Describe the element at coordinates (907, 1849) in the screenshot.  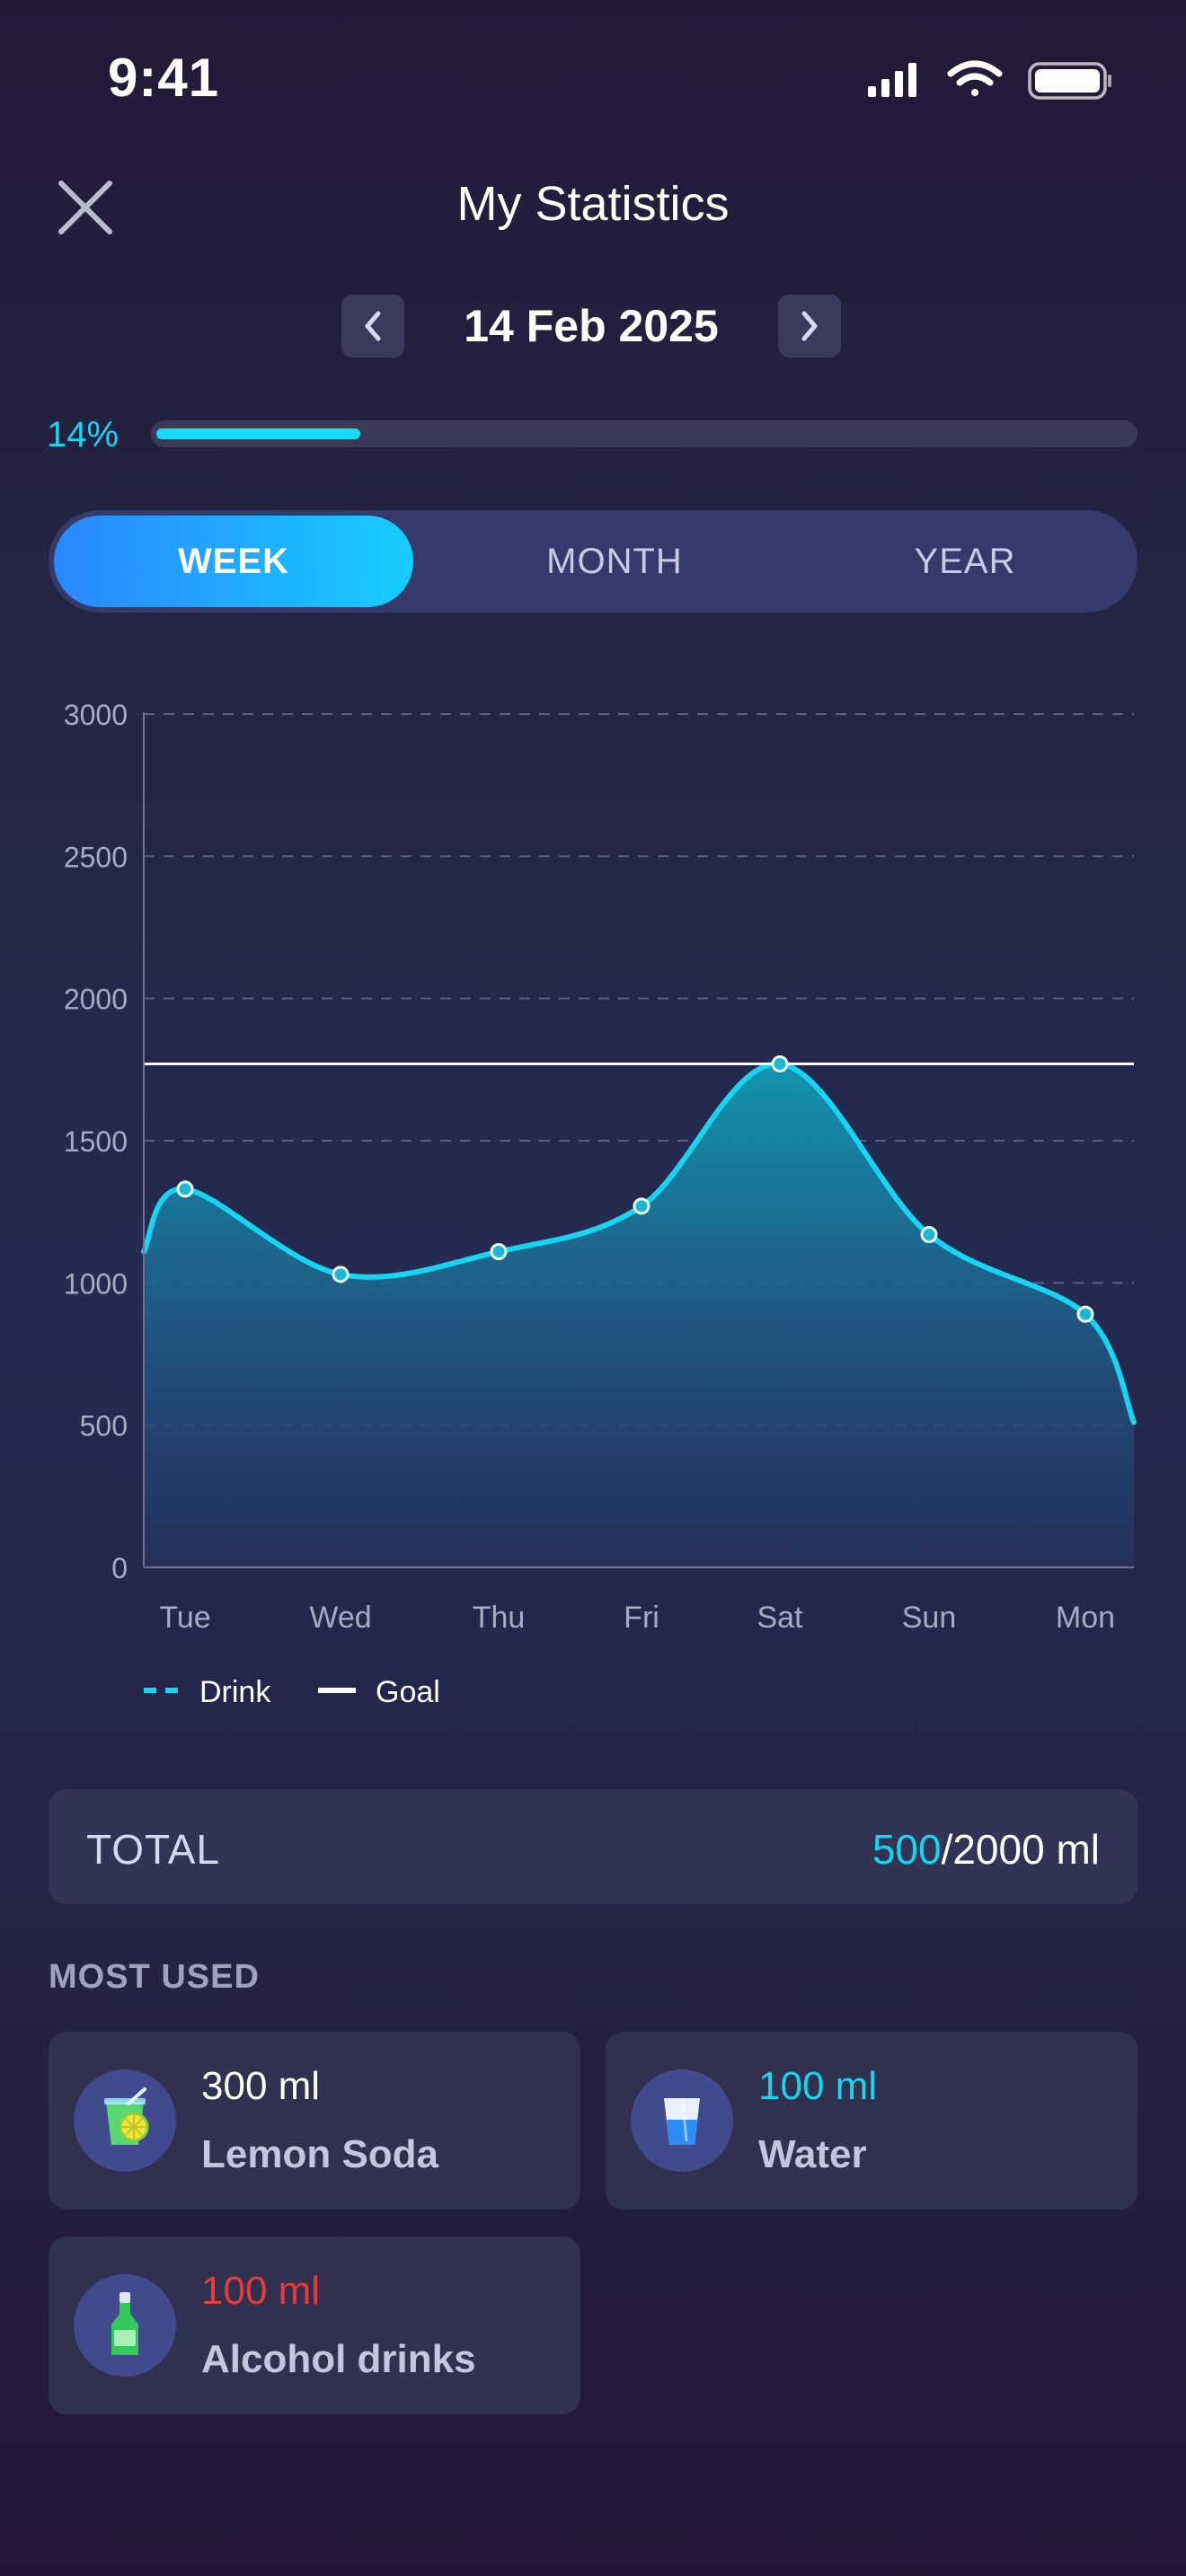
I see `total-current: 500` at that location.